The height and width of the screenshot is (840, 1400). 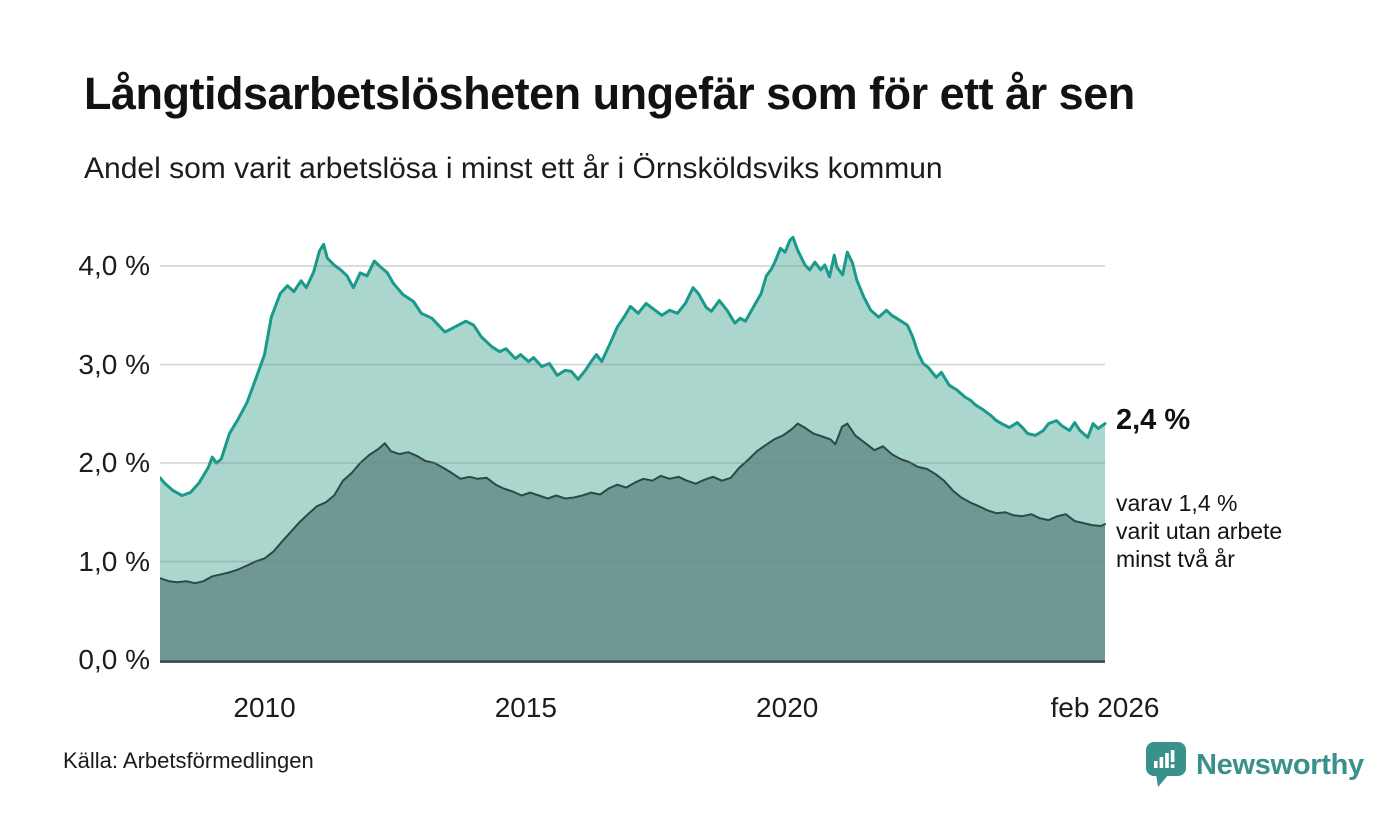 I want to click on secondary-annotation-line: varav 1,4 %, so click(x=1177, y=503).